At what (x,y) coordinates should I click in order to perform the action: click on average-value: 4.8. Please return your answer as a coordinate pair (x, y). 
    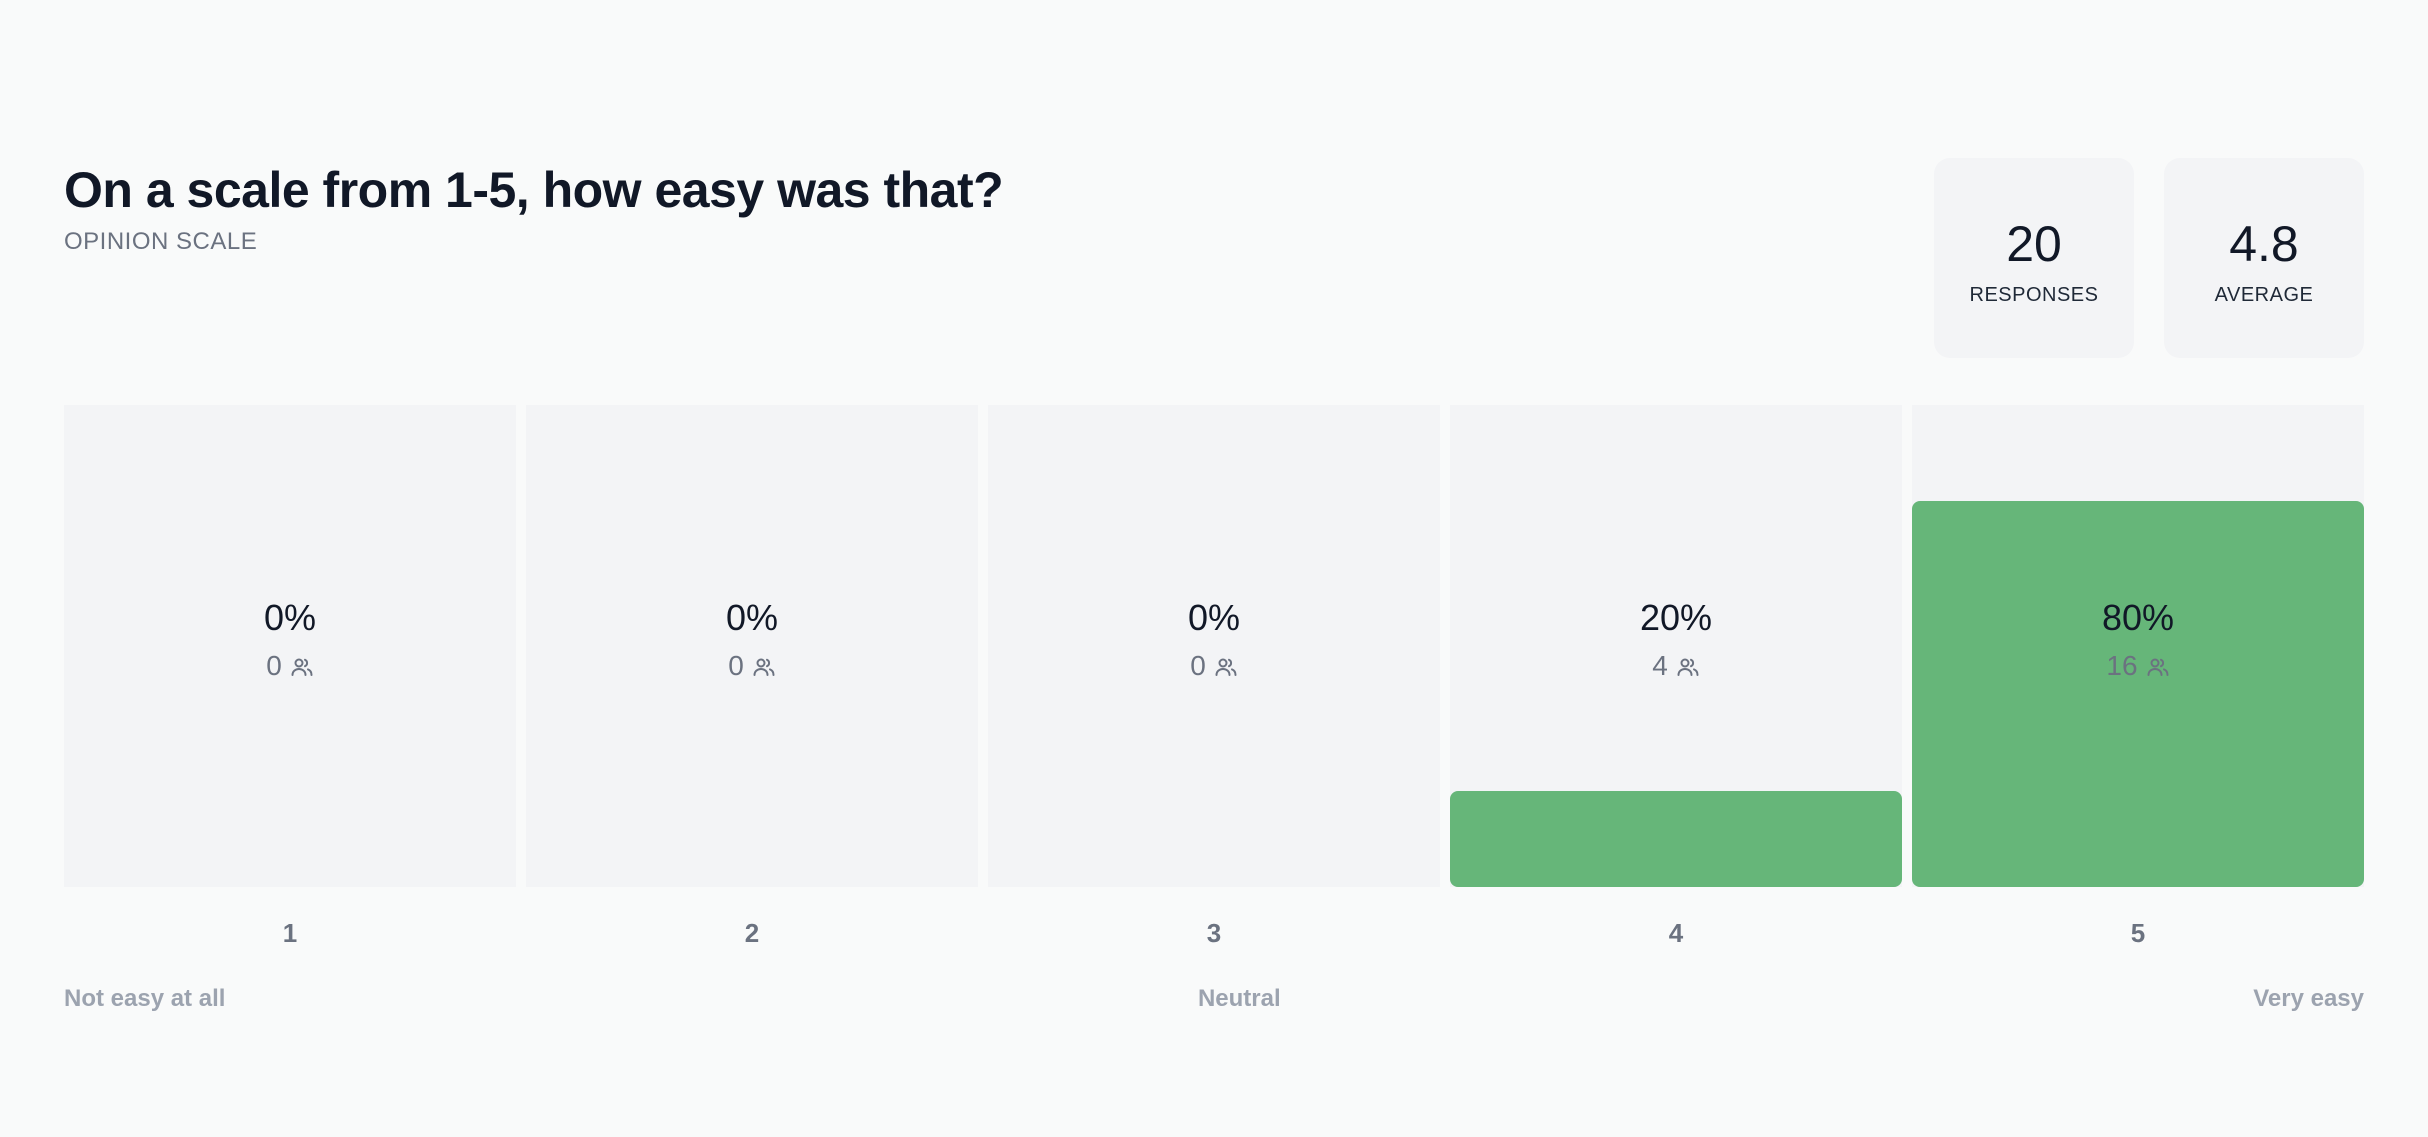
    Looking at the image, I should click on (2264, 244).